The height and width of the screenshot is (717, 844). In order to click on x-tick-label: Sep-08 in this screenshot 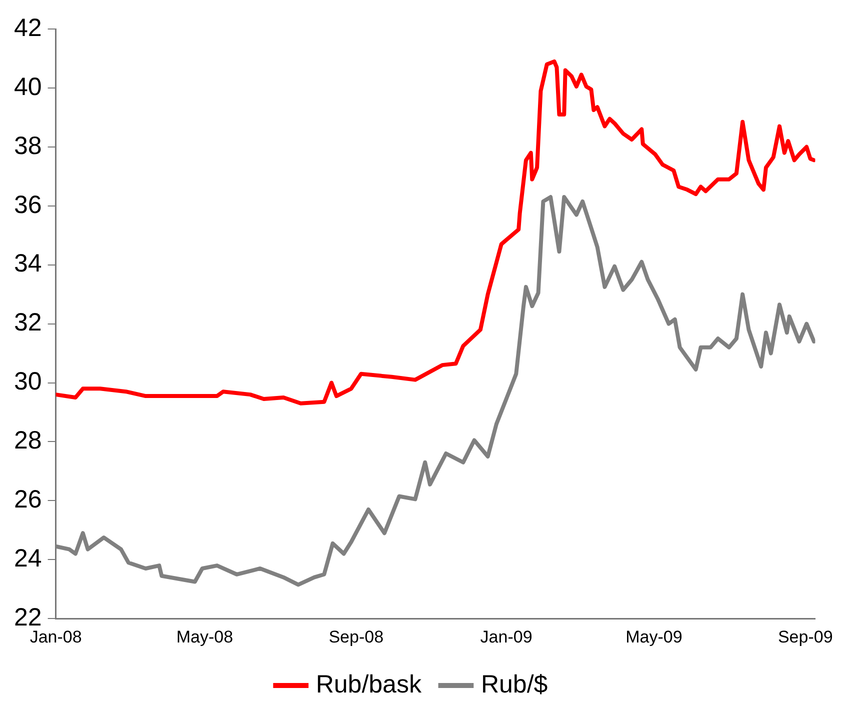, I will do `click(356, 636)`.